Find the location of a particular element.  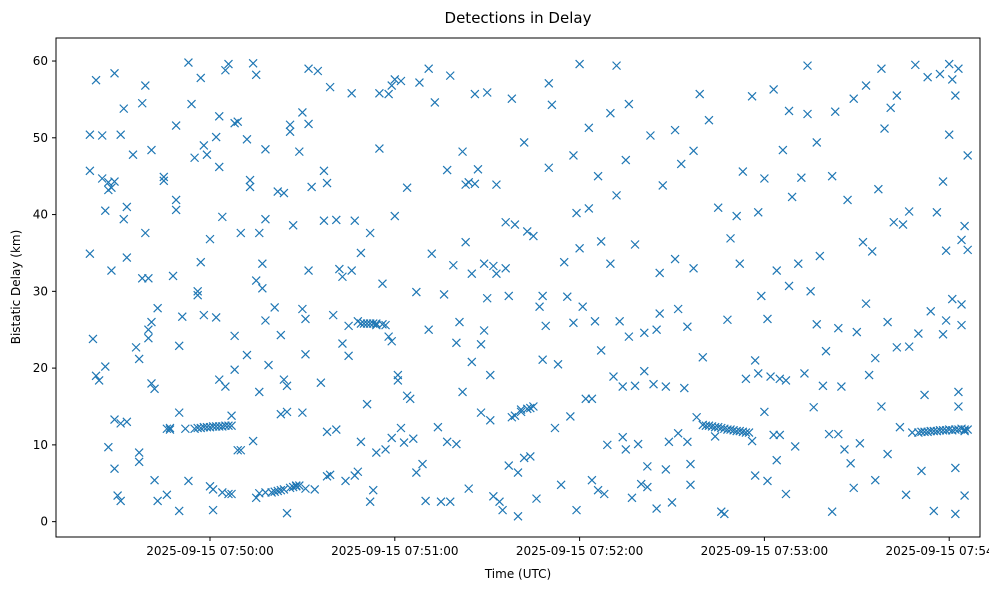

x-tick-label: 2025-09-15 07:54:00 is located at coordinates (937, 551).